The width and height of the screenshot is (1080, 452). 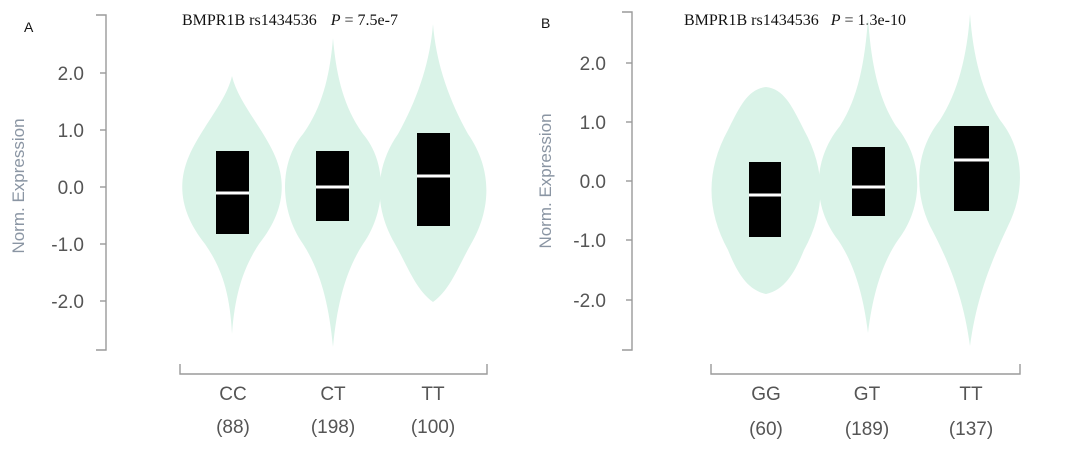 I want to click on panel-a-title: BMPR1B rs1434536 P = 7.5e-7, so click(x=290, y=20).